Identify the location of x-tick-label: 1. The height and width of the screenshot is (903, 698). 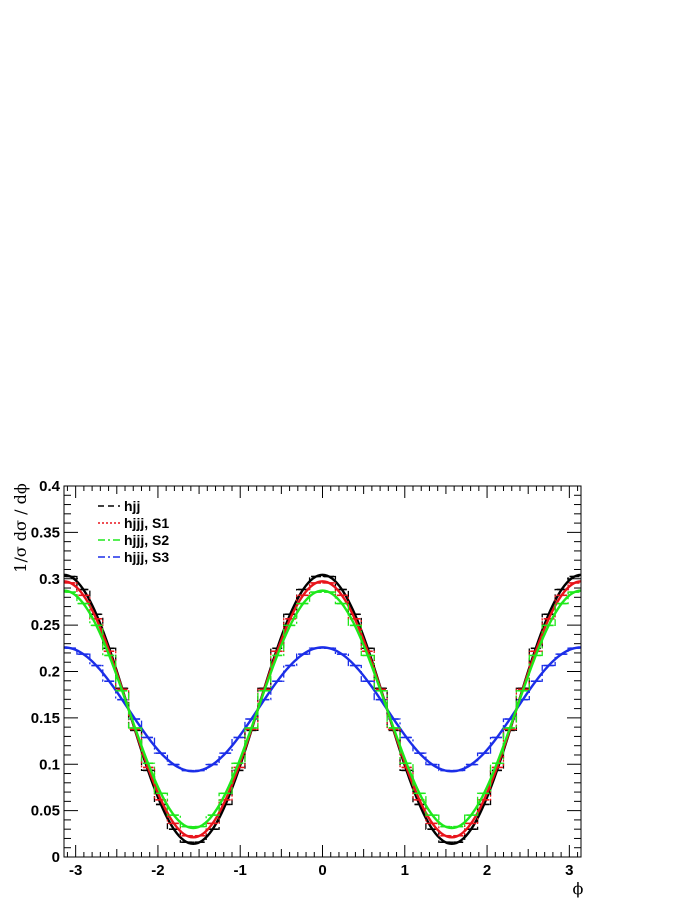
(405, 870).